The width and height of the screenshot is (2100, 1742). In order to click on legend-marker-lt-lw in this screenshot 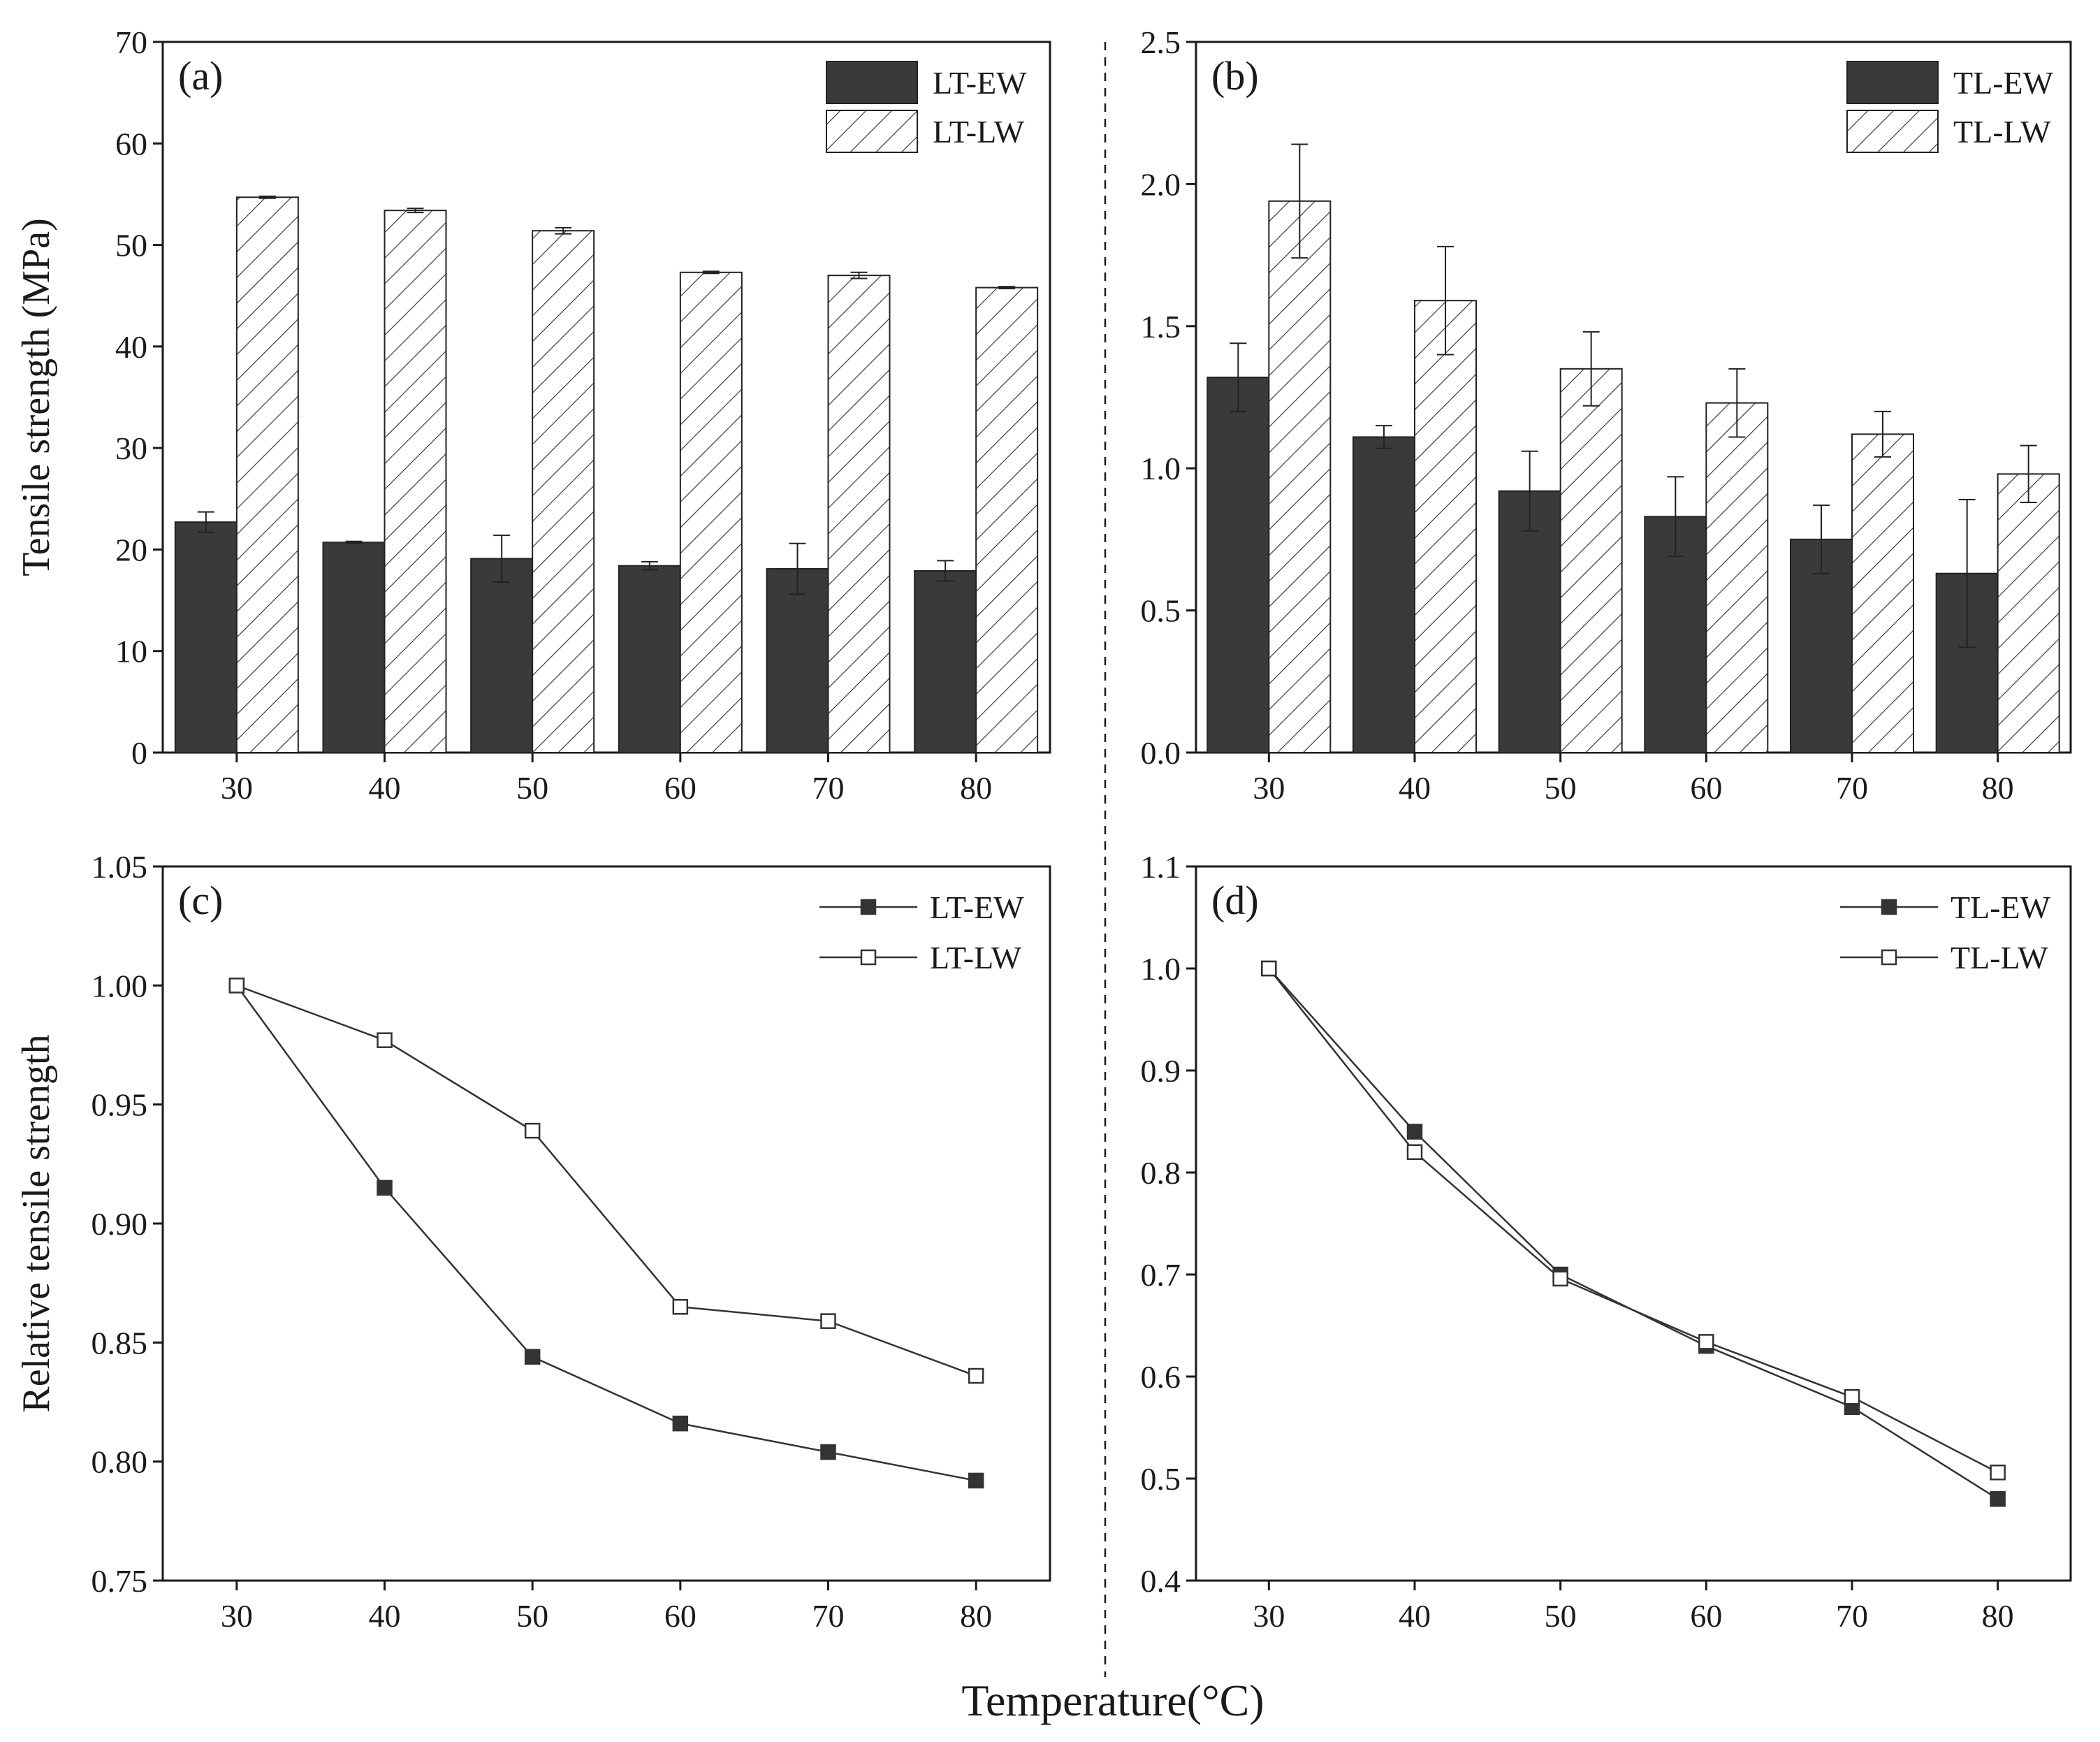, I will do `click(868, 957)`.